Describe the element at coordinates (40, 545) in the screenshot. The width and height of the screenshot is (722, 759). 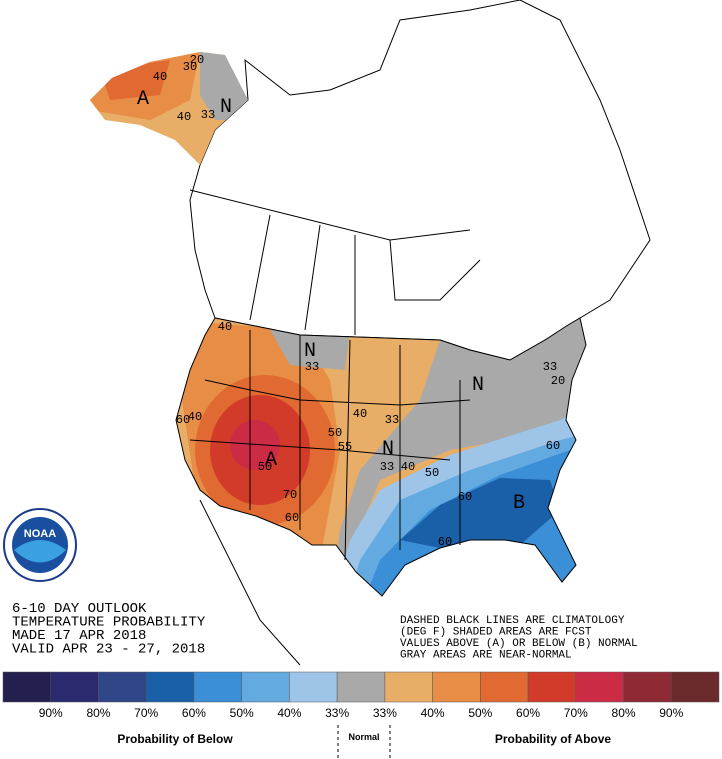
I see `noaa-logo: NOAA` at that location.